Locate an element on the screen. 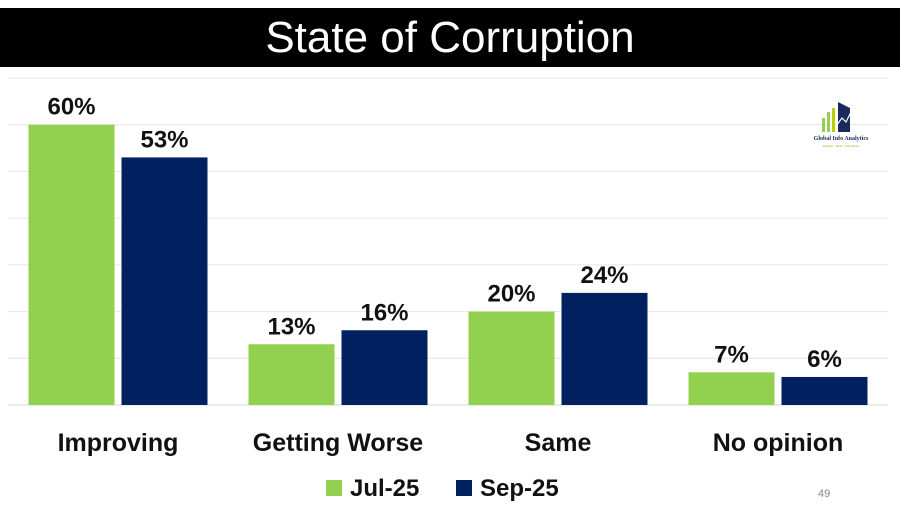  data-label: 6% is located at coordinates (824, 359).